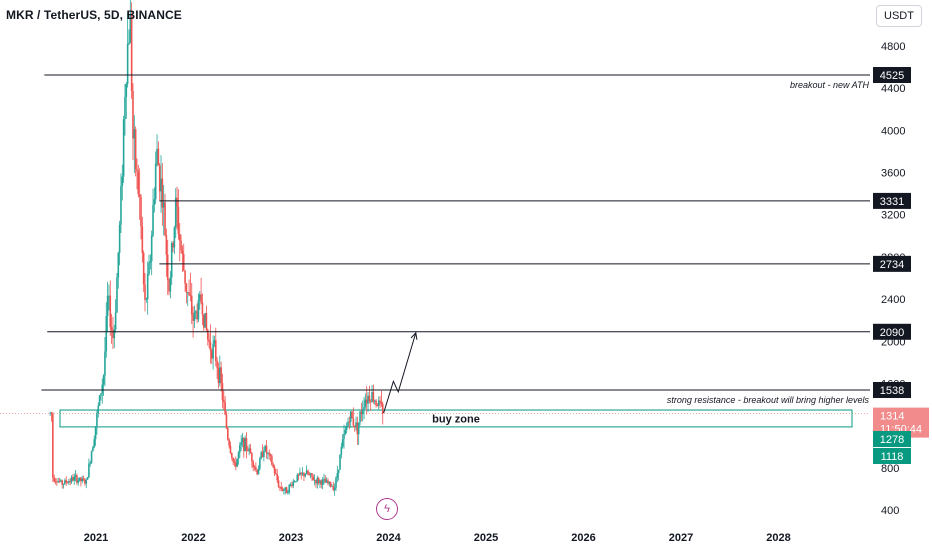 The height and width of the screenshot is (555, 932). I want to click on lightning-icon: ϟ, so click(387, 509).